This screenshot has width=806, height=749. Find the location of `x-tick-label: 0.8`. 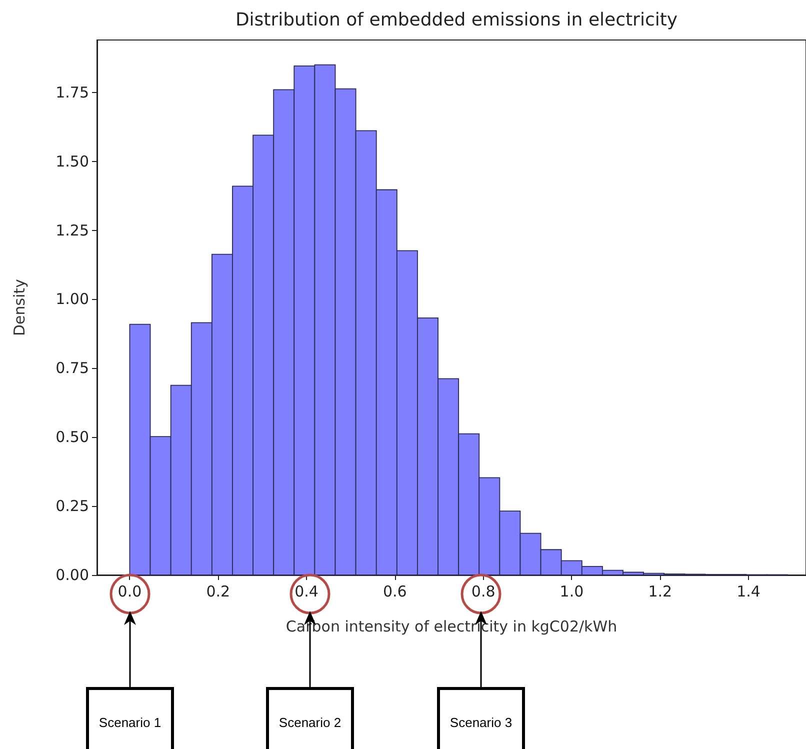

x-tick-label: 0.8 is located at coordinates (483, 591).